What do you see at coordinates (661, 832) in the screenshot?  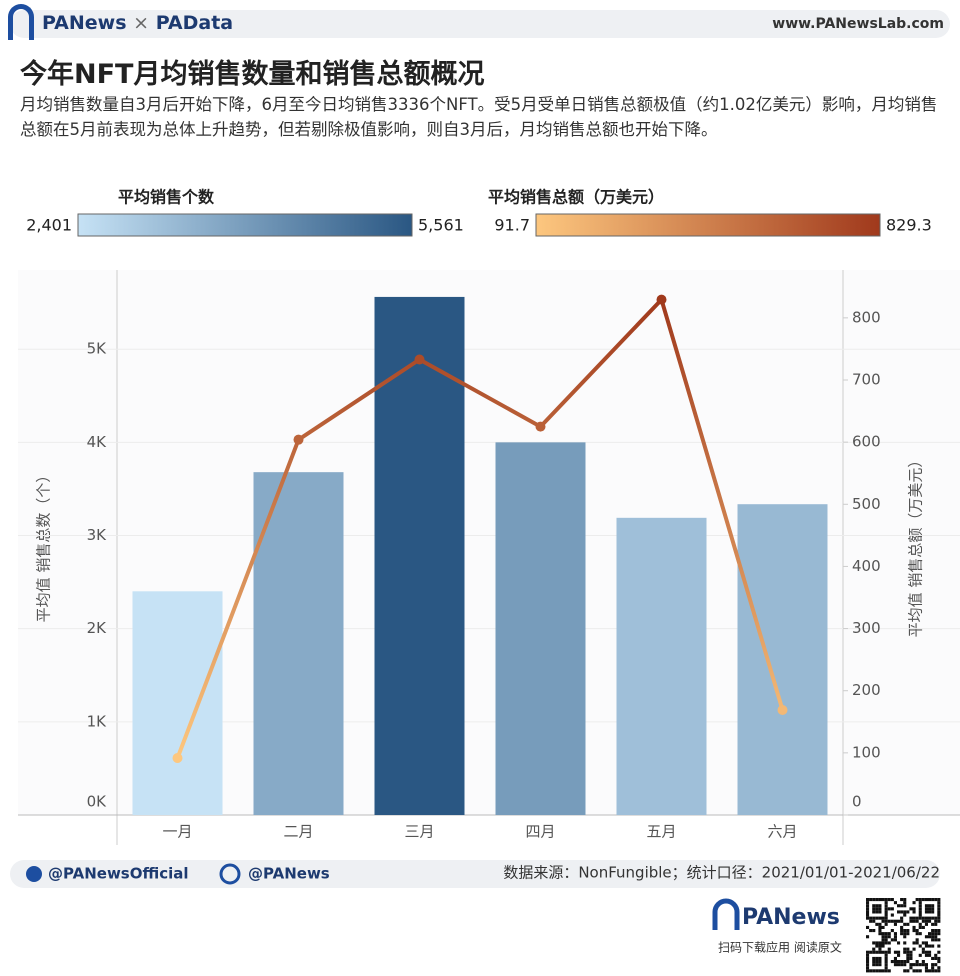 I see `x-tick-label: 五月` at bounding box center [661, 832].